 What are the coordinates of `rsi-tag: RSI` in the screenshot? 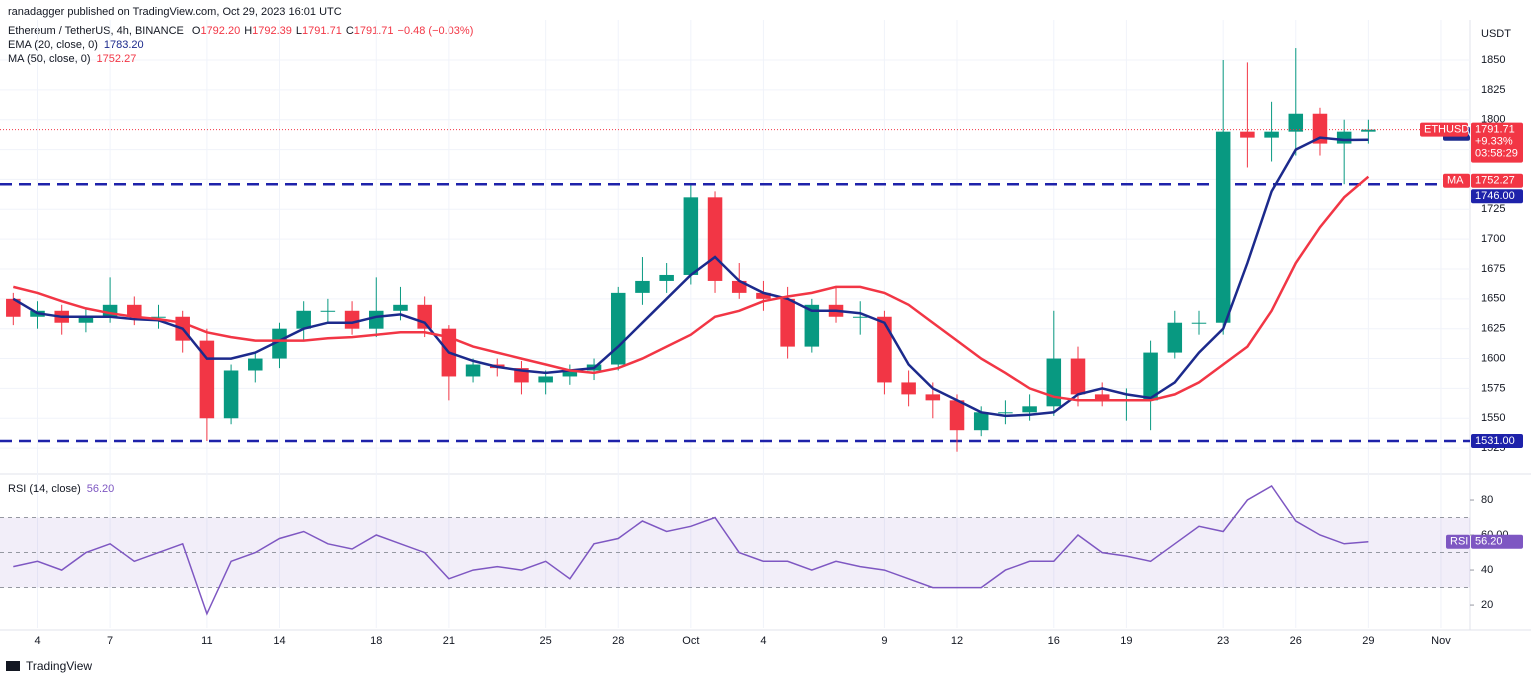 It's located at (1459, 542).